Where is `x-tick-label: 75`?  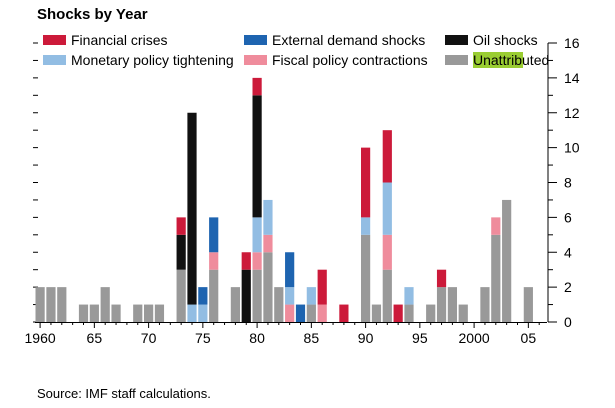
x-tick-label: 75 is located at coordinates (203, 338).